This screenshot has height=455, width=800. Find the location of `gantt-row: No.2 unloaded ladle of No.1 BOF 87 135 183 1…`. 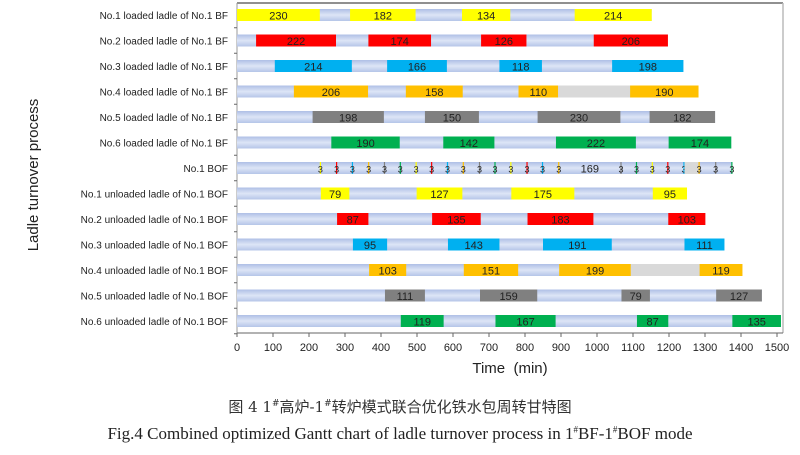

gantt-row: No.2 unloaded ladle of No.1 BOF 87 135 183 1… is located at coordinates (393, 223).